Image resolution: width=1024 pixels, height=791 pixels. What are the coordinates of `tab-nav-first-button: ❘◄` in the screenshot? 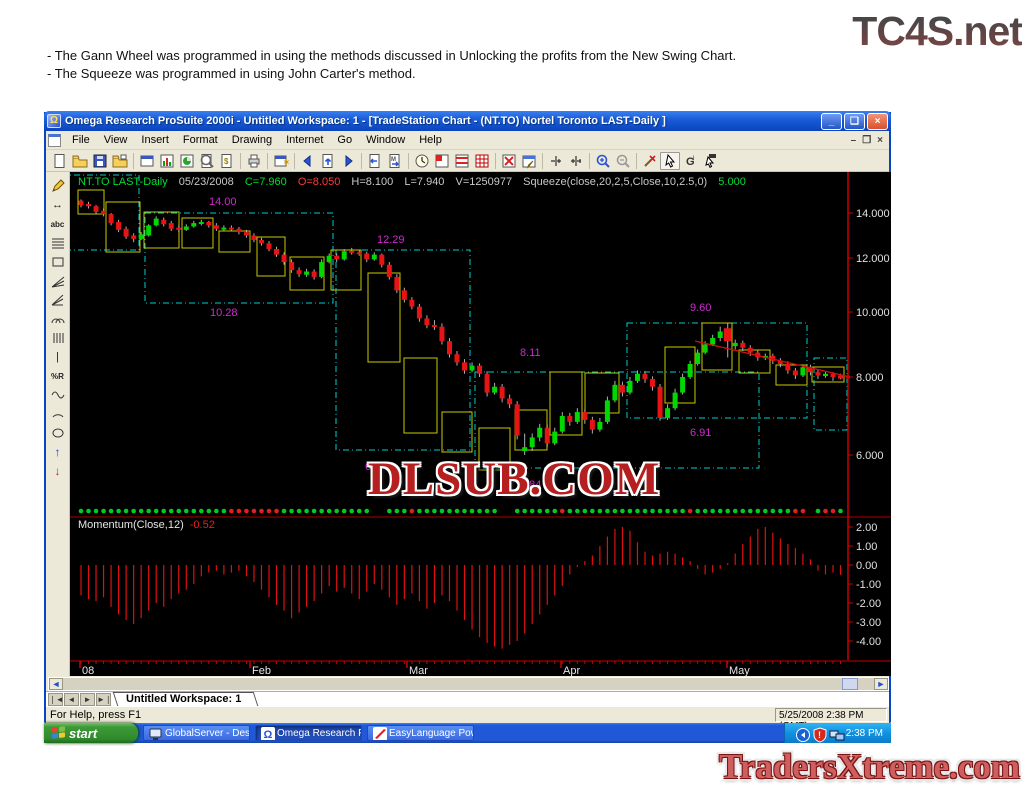 It's located at (56, 699).